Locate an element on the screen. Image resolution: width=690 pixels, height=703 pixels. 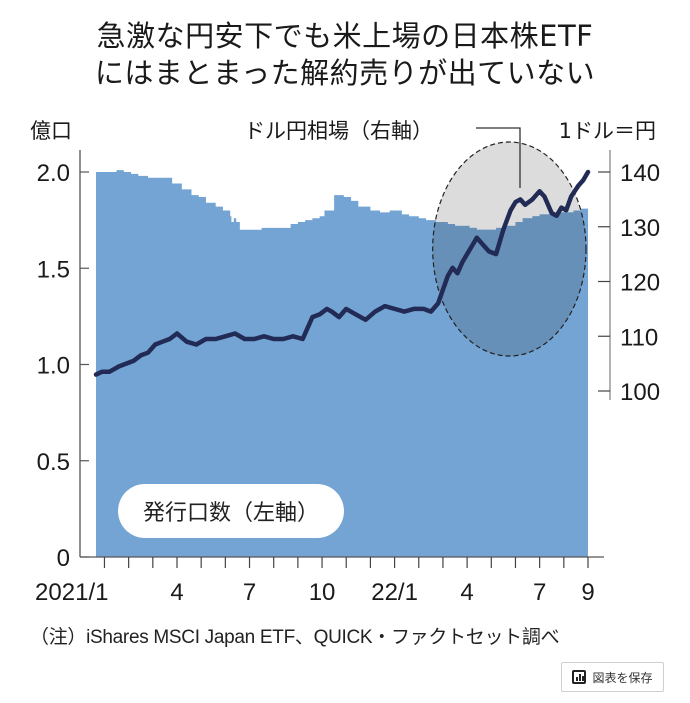
chart-title-line2: にはまとまった解約売りが出ていない is located at coordinates (345, 73).